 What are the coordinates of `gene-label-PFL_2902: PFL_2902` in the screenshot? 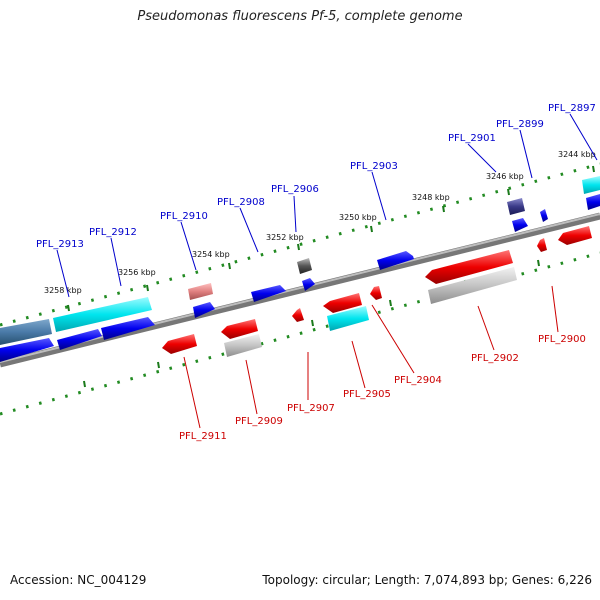 It's located at (495, 358).